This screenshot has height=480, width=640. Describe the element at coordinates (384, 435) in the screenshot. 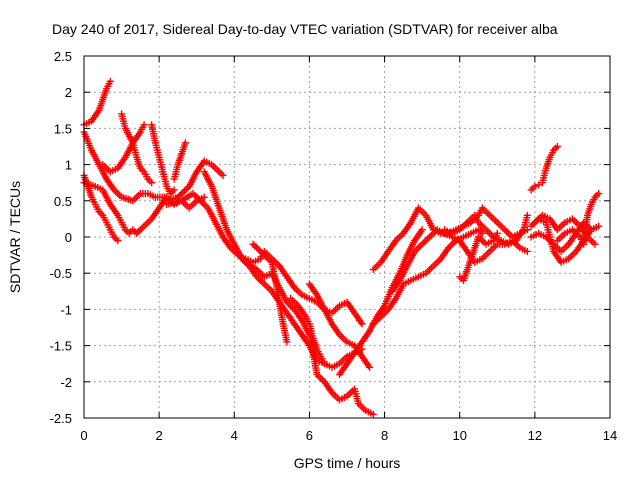

I see `x-tick-label: 8` at that location.